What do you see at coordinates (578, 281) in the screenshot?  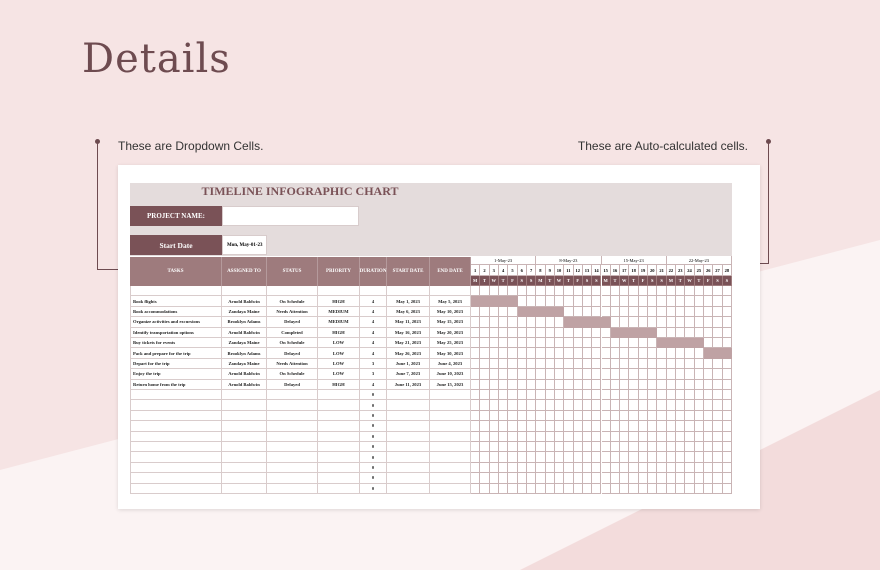 I see `gantt-weekday: F` at bounding box center [578, 281].